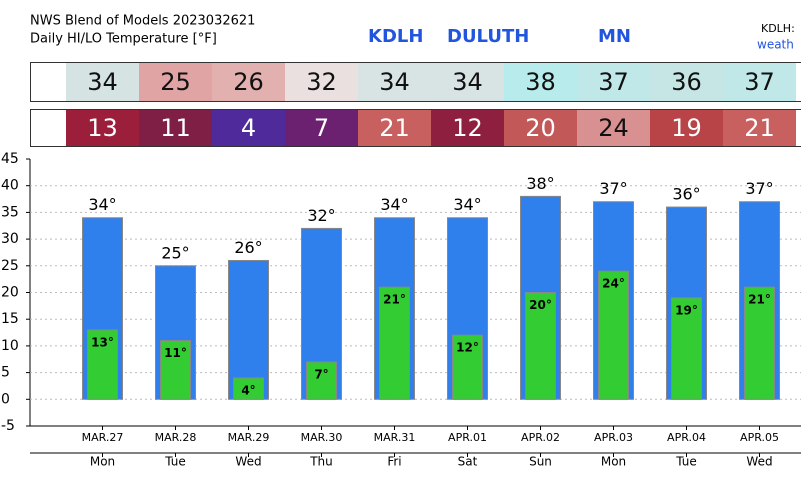  Describe the element at coordinates (249, 437) in the screenshot. I see `x-tick-label: MAR.29` at that location.